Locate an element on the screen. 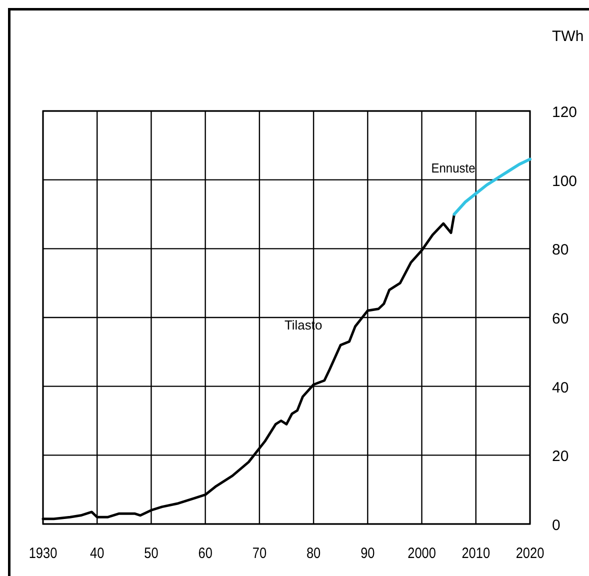 This screenshot has width=589, height=576. y-tick-label: 40 is located at coordinates (560, 387).